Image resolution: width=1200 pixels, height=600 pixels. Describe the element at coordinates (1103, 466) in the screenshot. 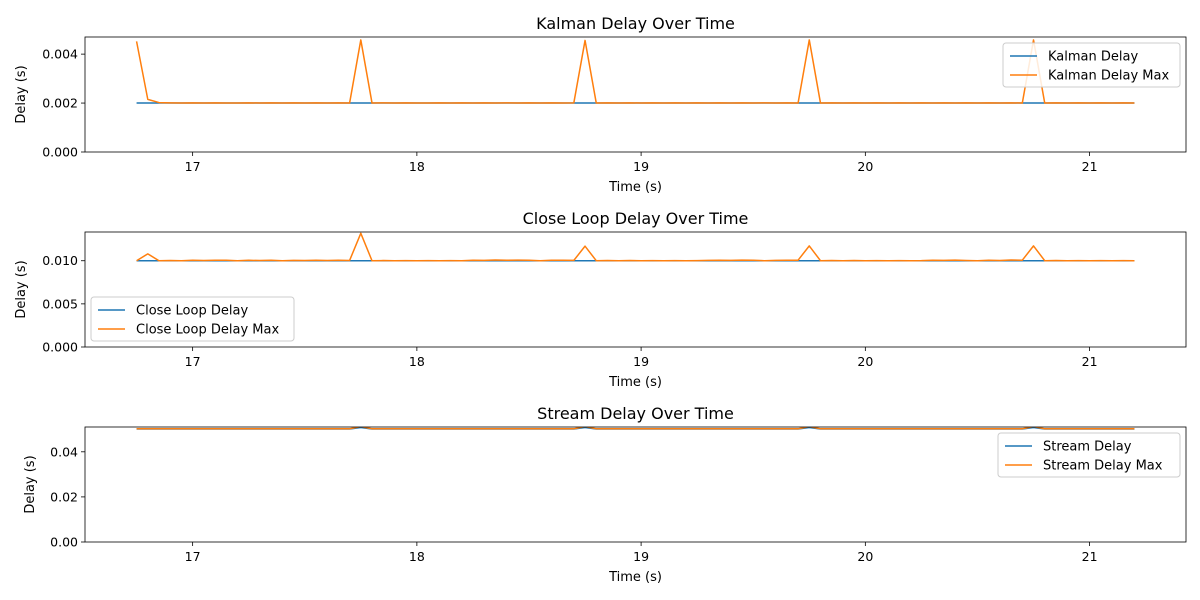

I see `legend-label: Stream Delay Max` at that location.